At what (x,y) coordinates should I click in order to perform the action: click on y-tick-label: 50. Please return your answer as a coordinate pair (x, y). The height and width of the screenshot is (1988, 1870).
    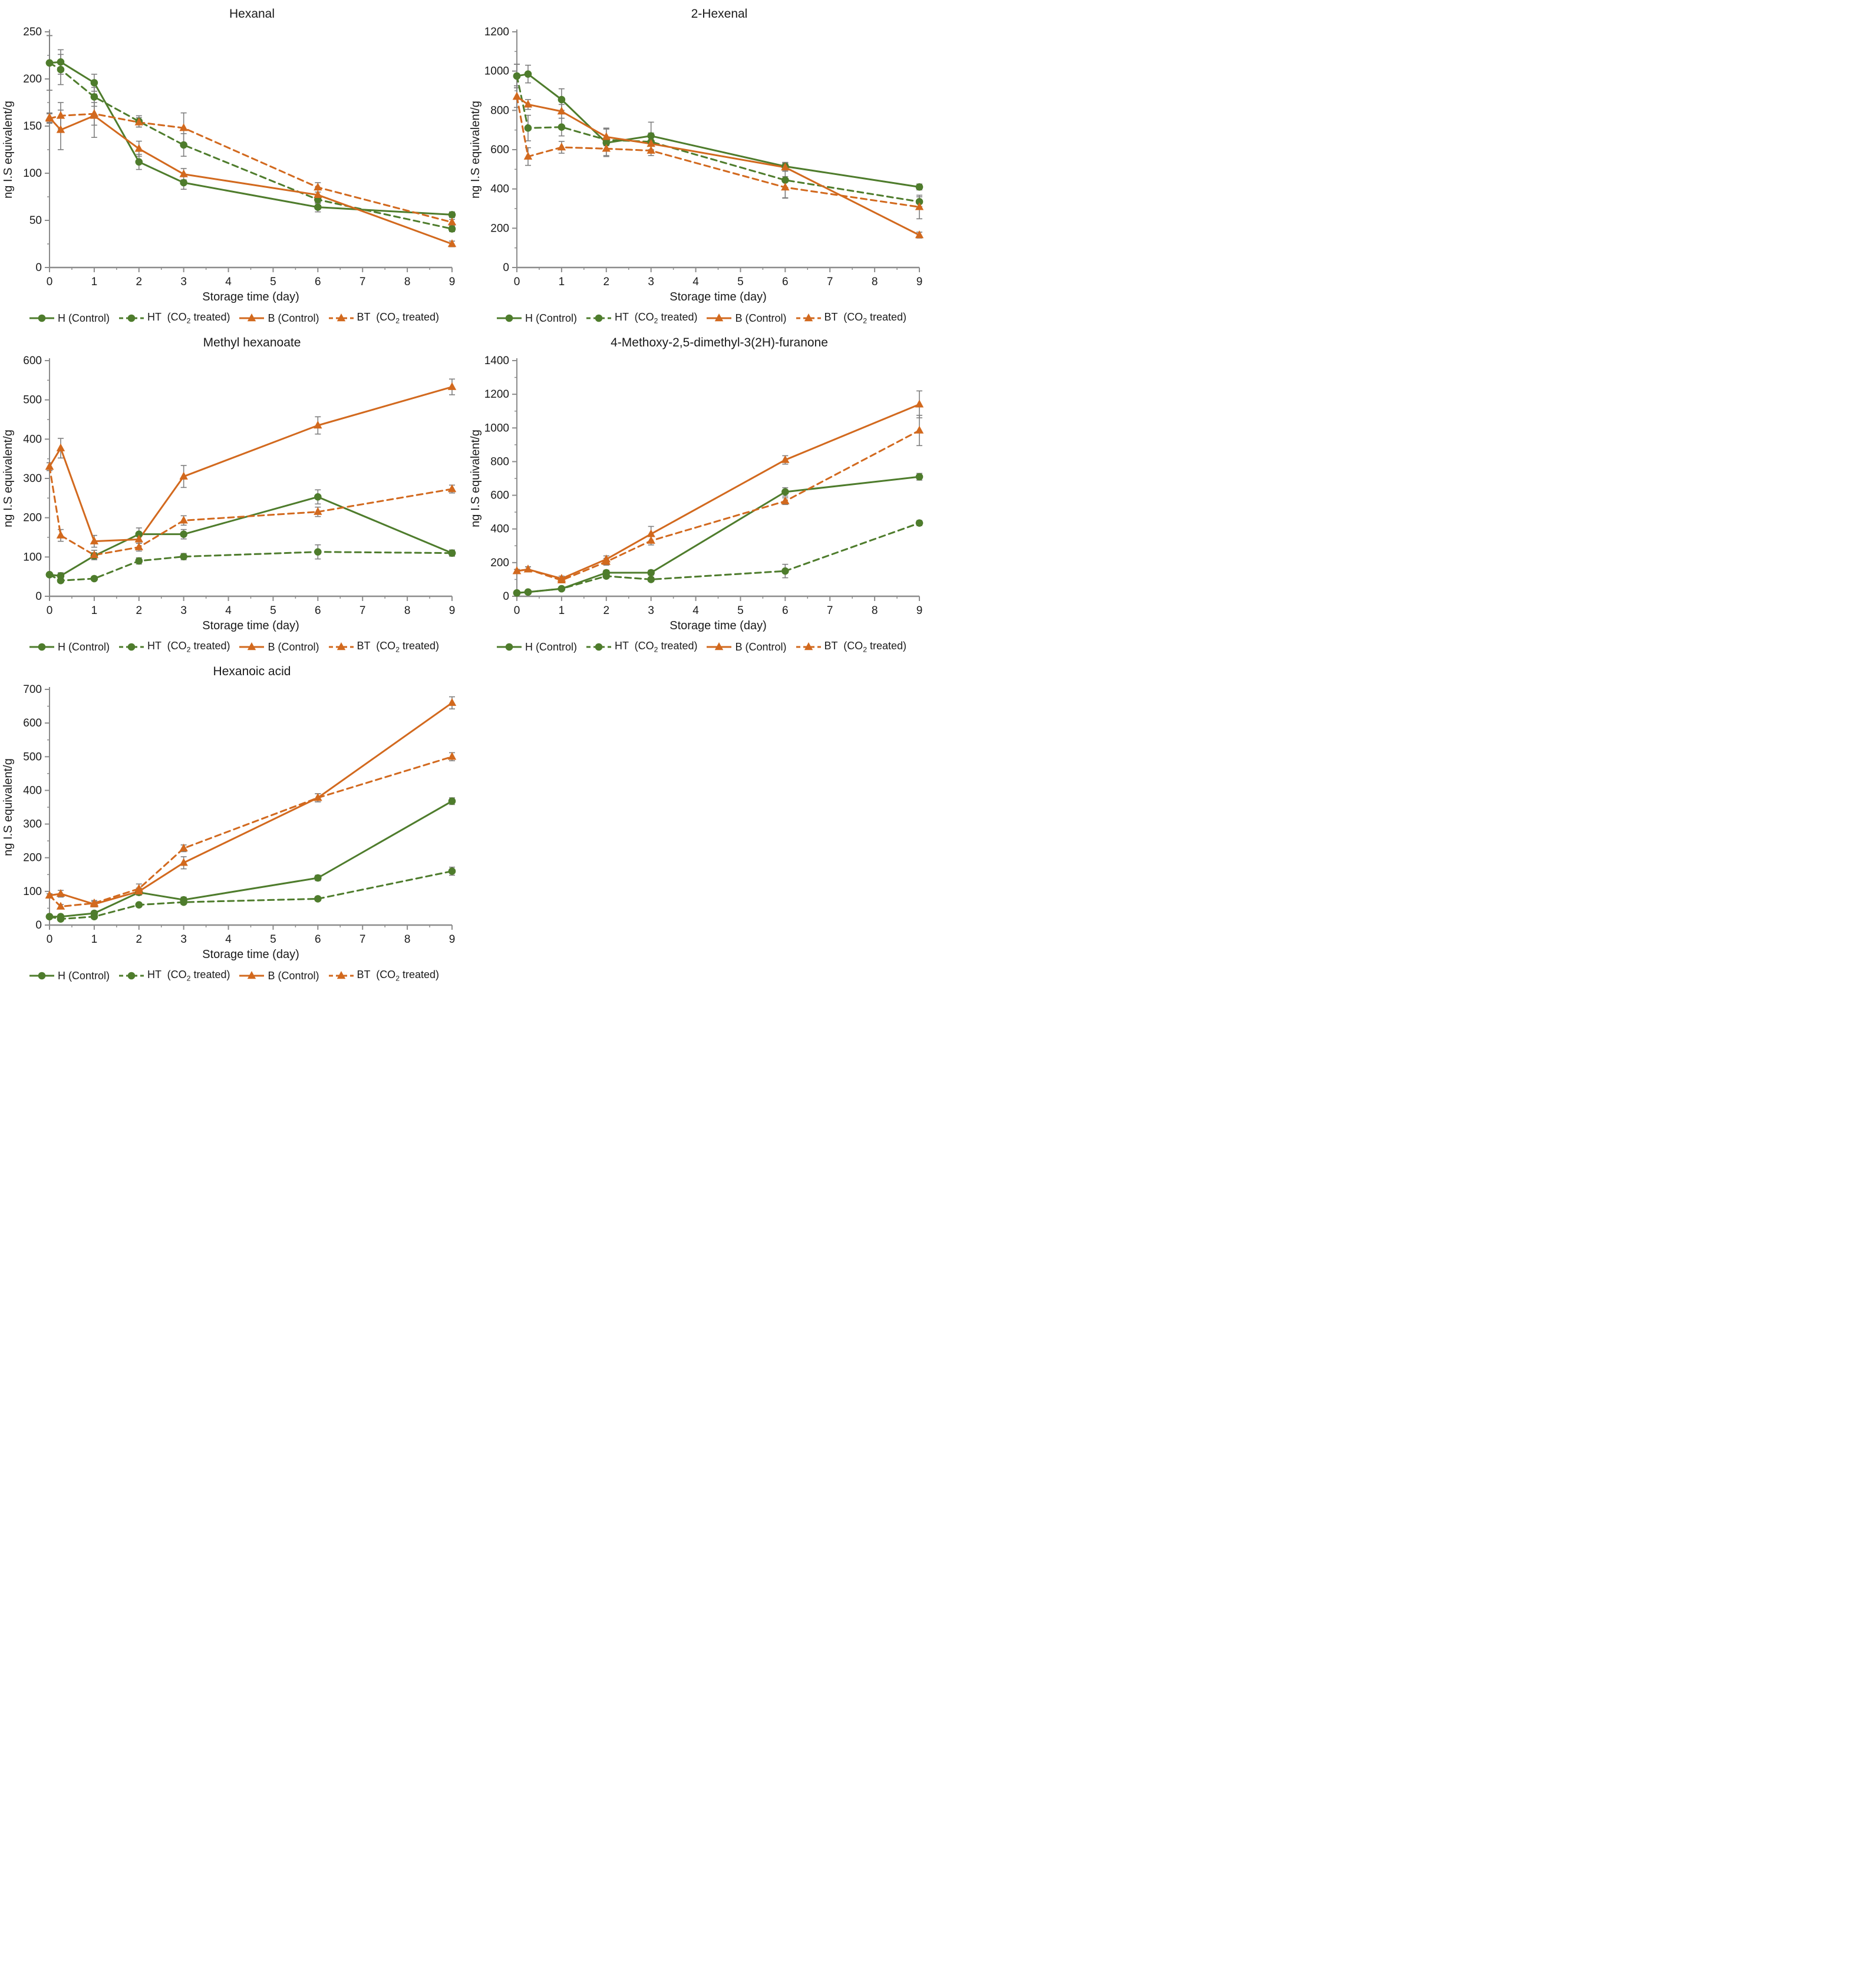
    Looking at the image, I should click on (35, 220).